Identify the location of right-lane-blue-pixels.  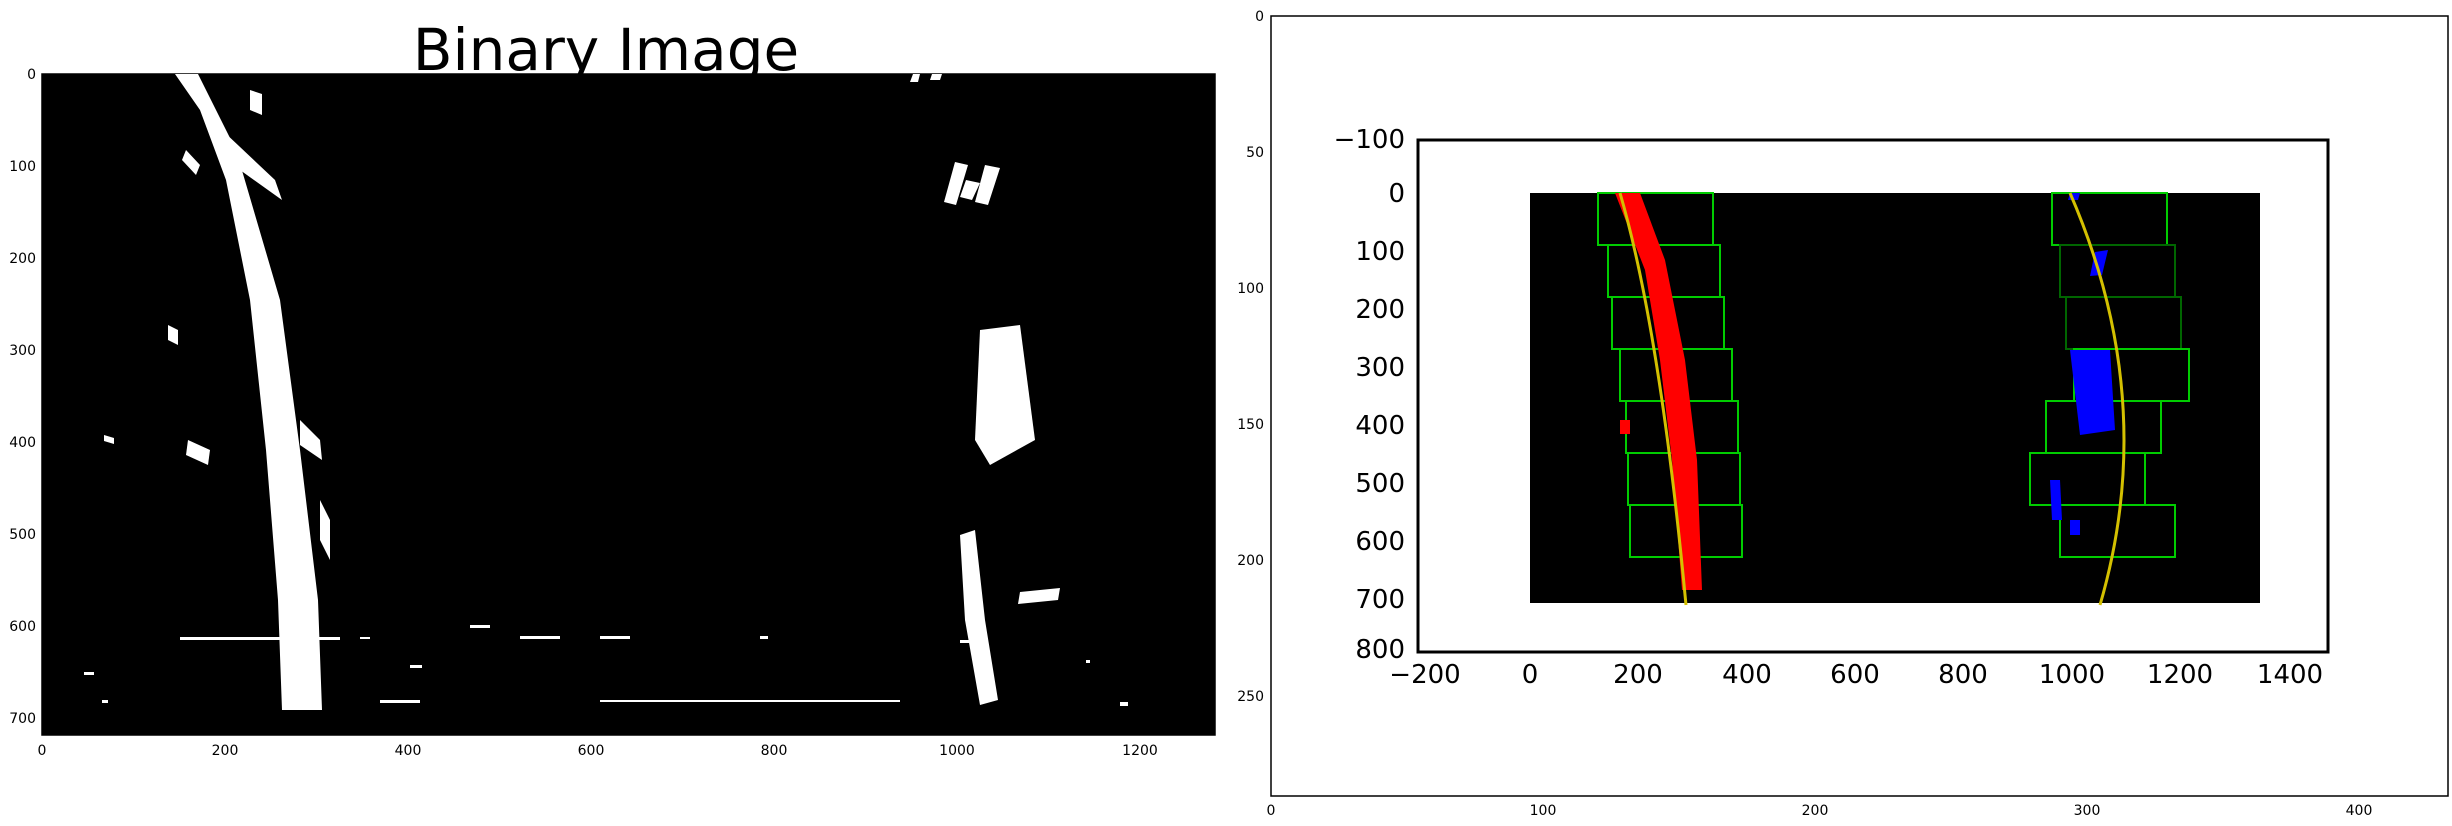
(2082, 364).